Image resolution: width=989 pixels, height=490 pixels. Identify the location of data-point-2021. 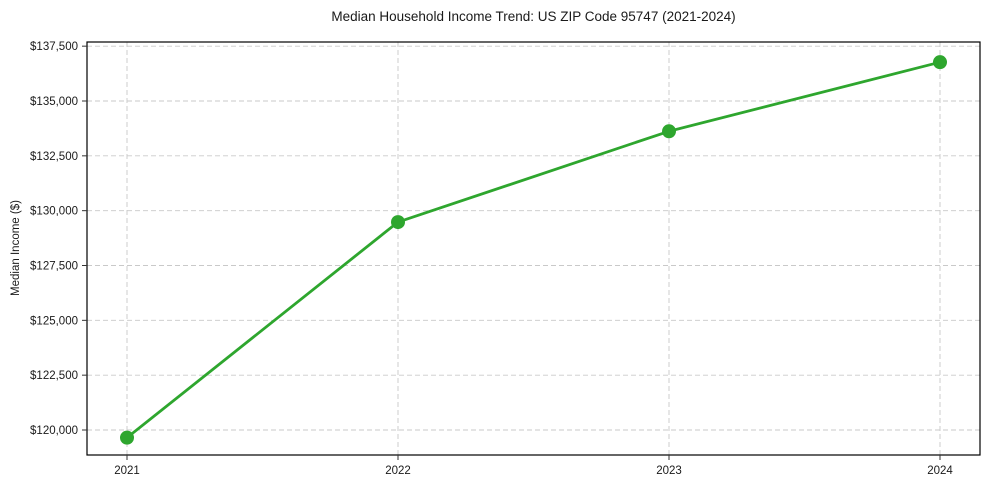
(127, 437).